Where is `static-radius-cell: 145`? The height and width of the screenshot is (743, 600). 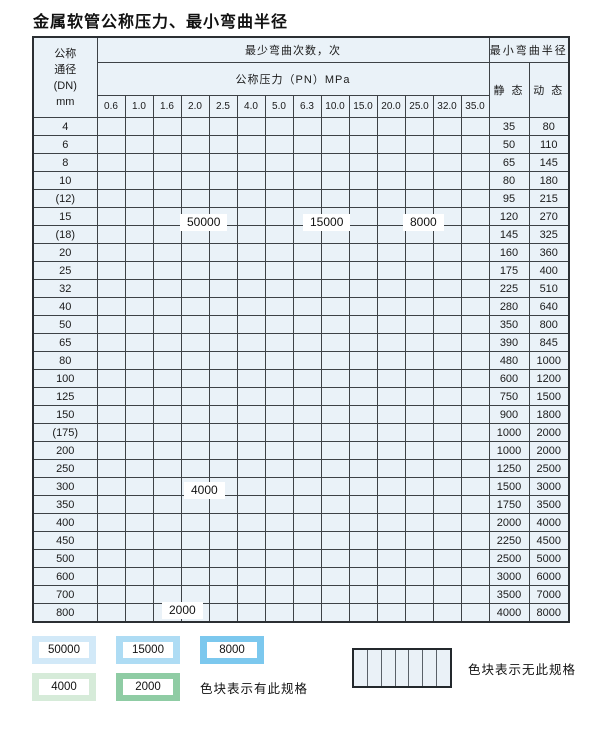 static-radius-cell: 145 is located at coordinates (509, 234).